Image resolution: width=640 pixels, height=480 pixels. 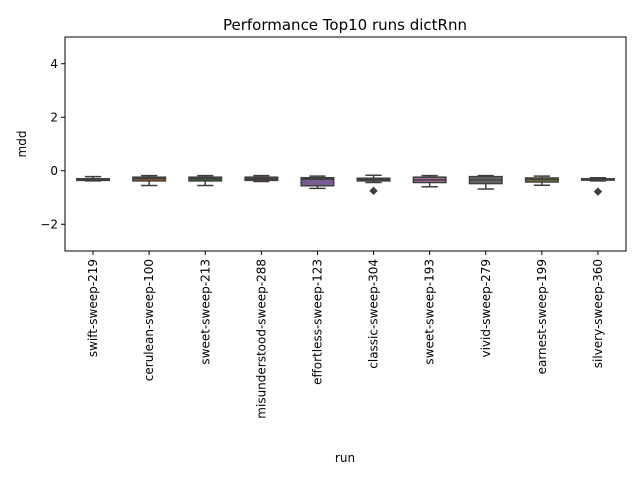 What do you see at coordinates (345, 25) in the screenshot?
I see `chart-title: Performance Top10 runs dictRnn` at bounding box center [345, 25].